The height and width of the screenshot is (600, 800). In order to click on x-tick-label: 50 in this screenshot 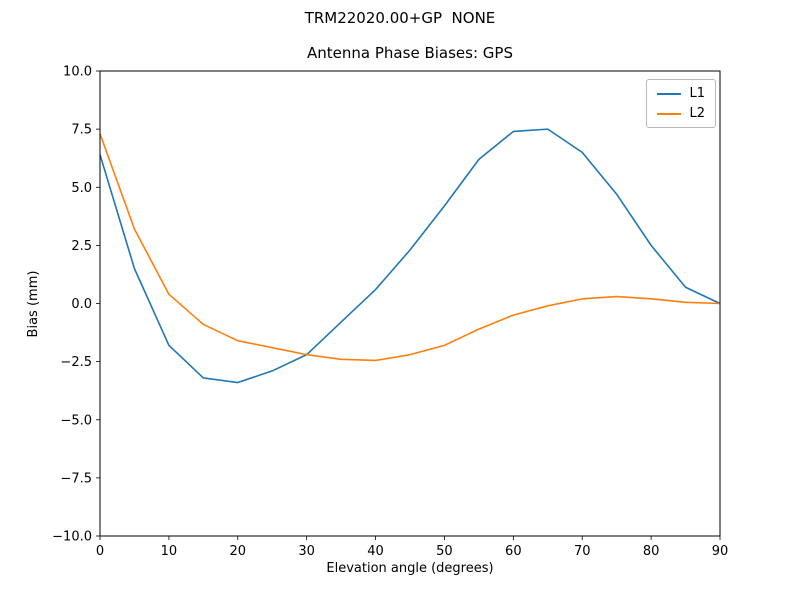, I will do `click(444, 551)`.